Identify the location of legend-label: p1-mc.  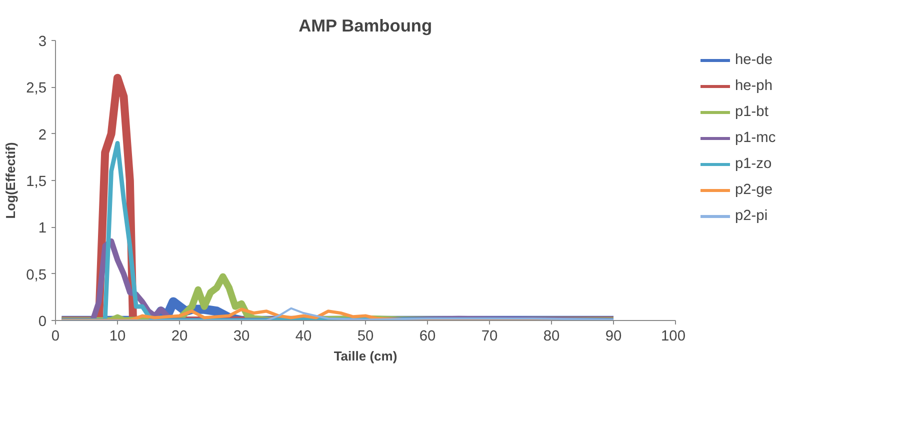
(755, 138).